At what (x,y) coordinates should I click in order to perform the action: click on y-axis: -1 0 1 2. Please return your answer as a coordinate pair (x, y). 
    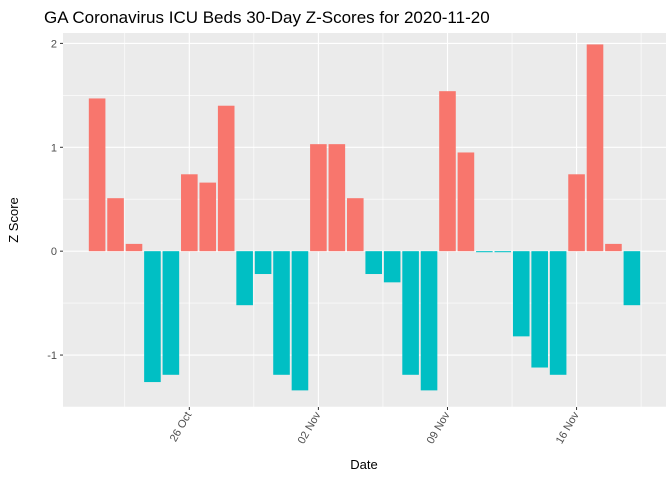
    Looking at the image, I should click on (55, 200).